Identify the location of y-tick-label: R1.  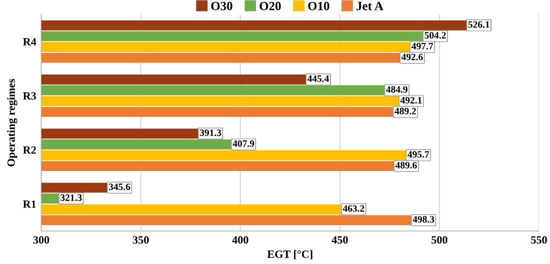
(29, 204).